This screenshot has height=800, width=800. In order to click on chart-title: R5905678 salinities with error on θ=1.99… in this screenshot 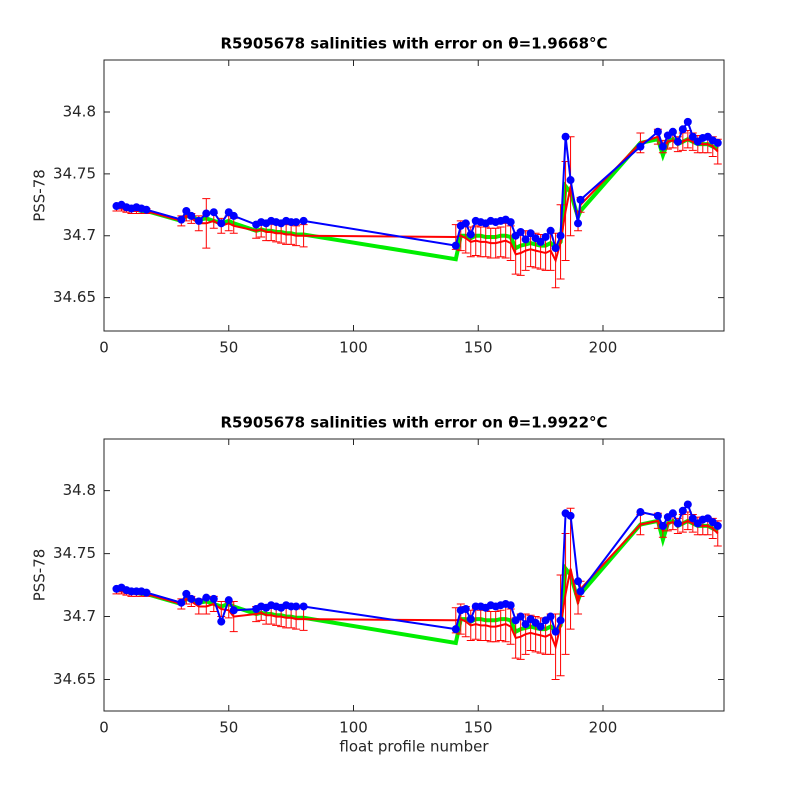, I will do `click(413, 423)`.